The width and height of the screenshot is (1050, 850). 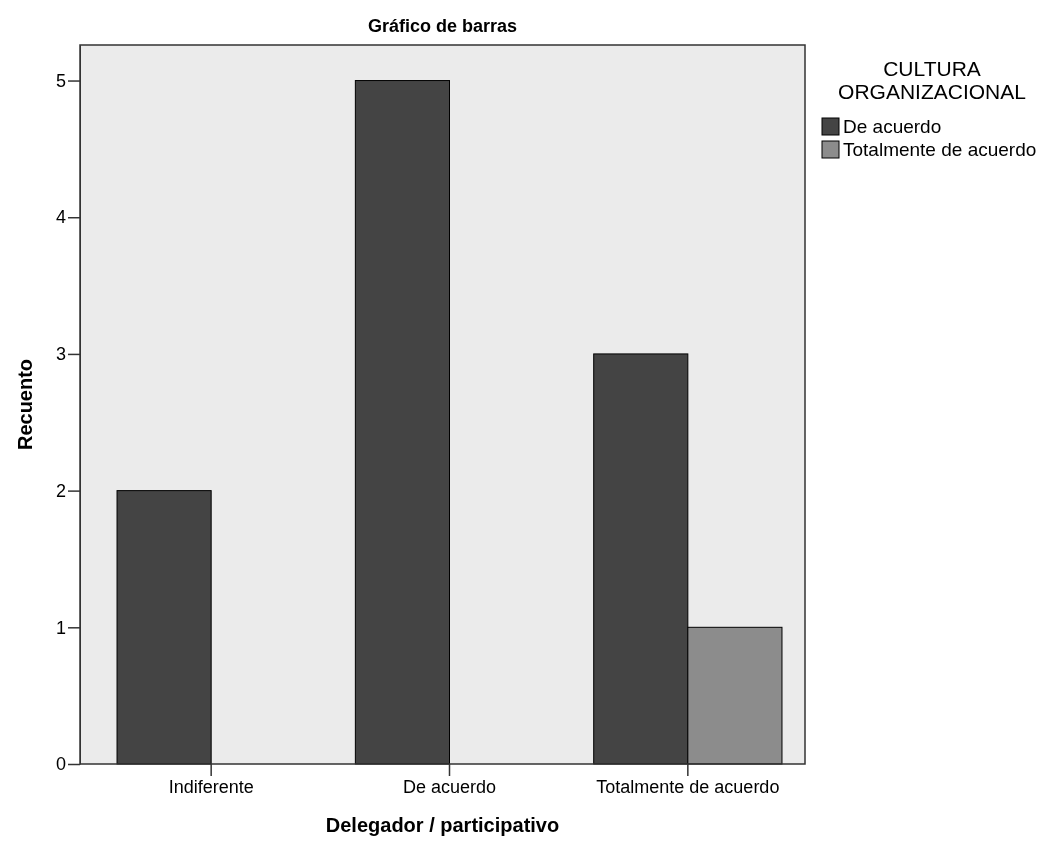 I want to click on y-tick-label: 4, so click(x=60, y=217).